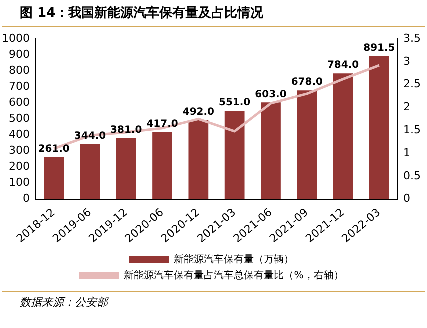 The width and height of the screenshot is (427, 328). What do you see at coordinates (413, 129) in the screenshot?
I see `y2-tick-label: 1.5` at bounding box center [413, 129].